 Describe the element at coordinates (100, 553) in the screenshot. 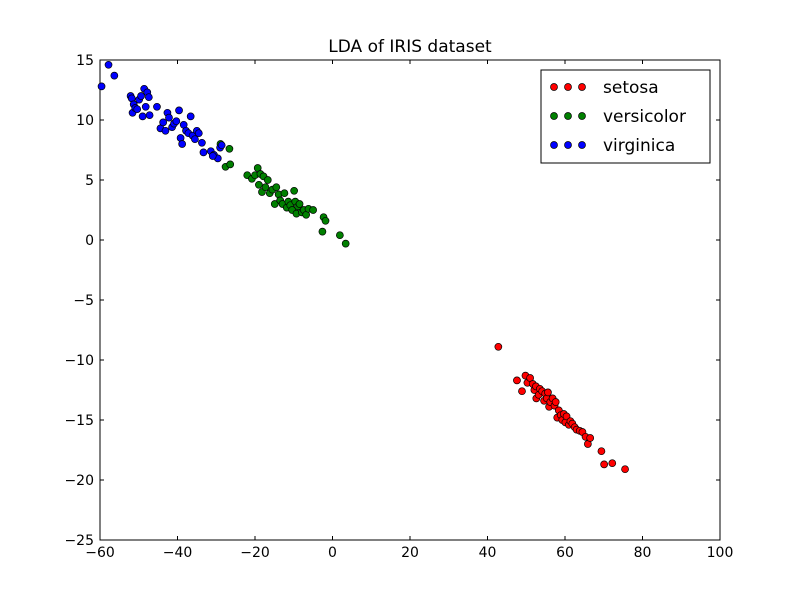

I see `x-tick-label: −60` at that location.